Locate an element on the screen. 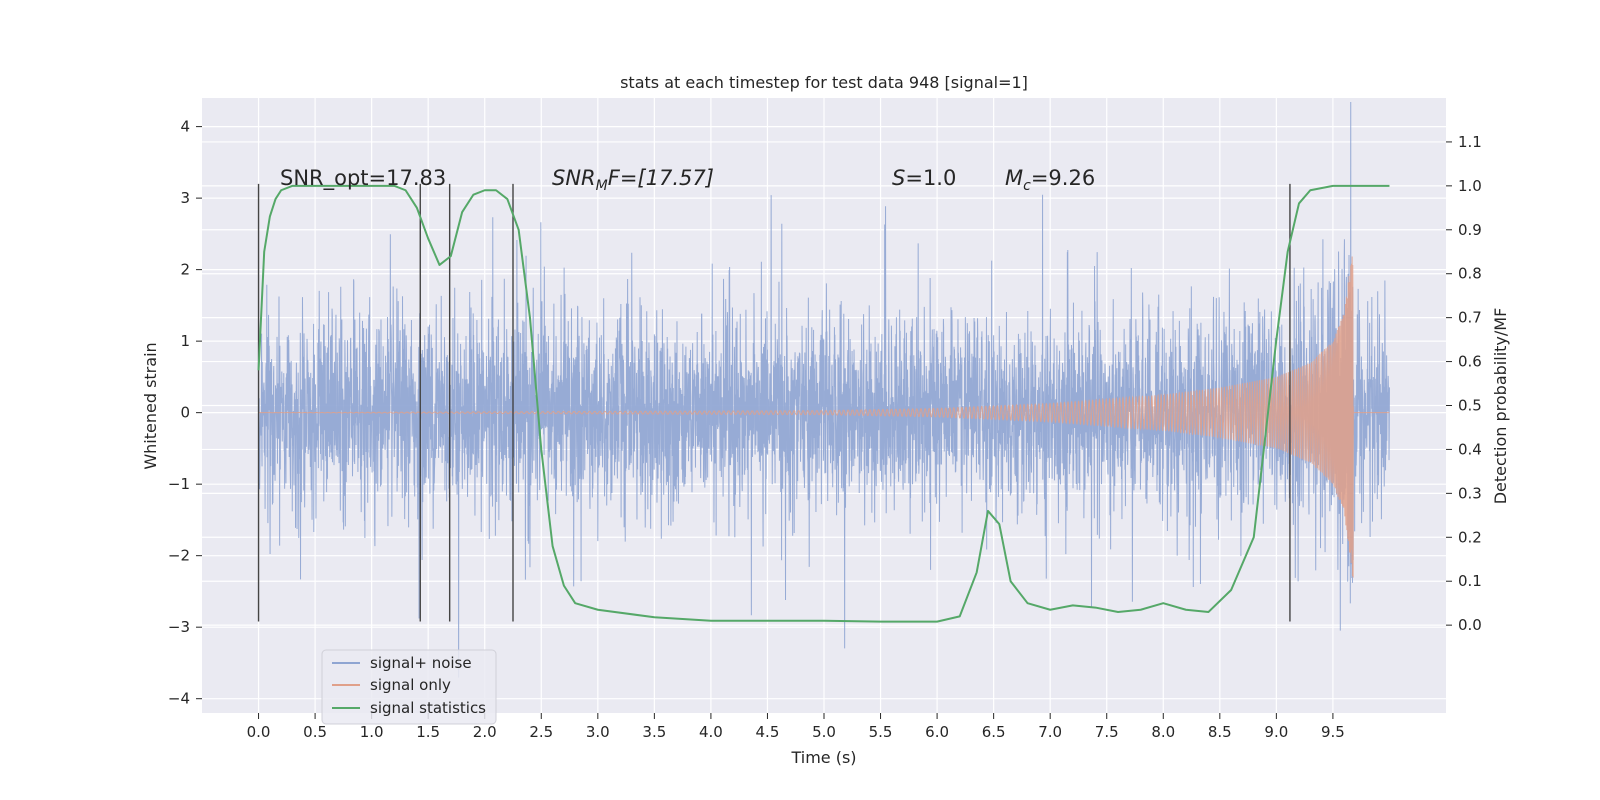 The height and width of the screenshot is (800, 1600). annotation-snr-mf-rest: F=[17.57] is located at coordinates (661, 178).